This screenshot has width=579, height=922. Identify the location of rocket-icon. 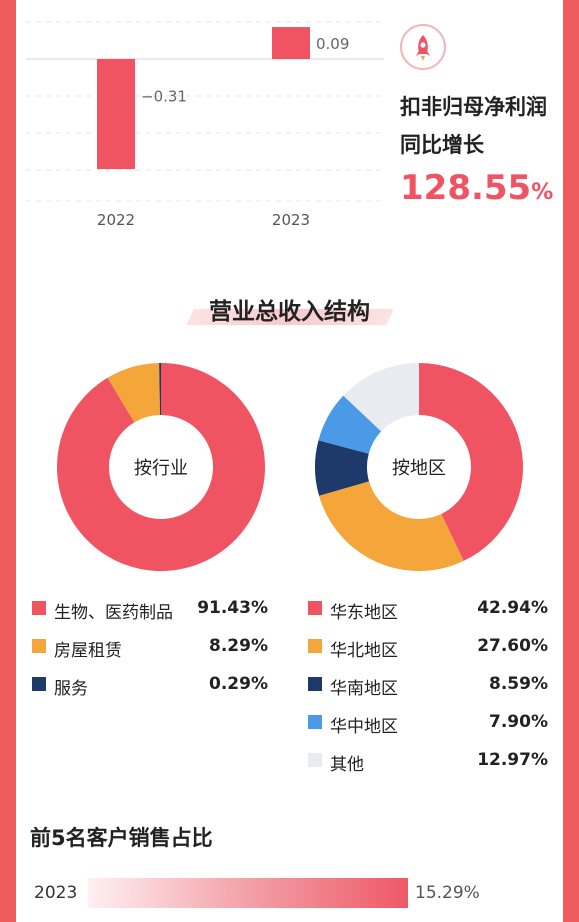
(423, 47).